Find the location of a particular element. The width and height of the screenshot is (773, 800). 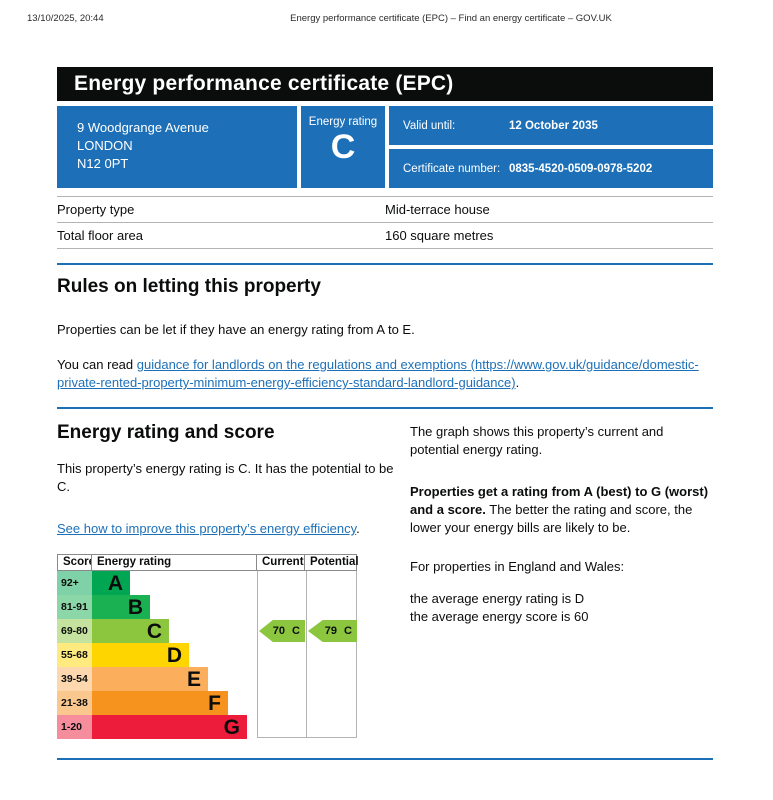

epc-bands: 92+ A 81-91 B 69-80 C 55-68 D 39-54 E 21-38 F 1-20 G is located at coordinates (207, 655).